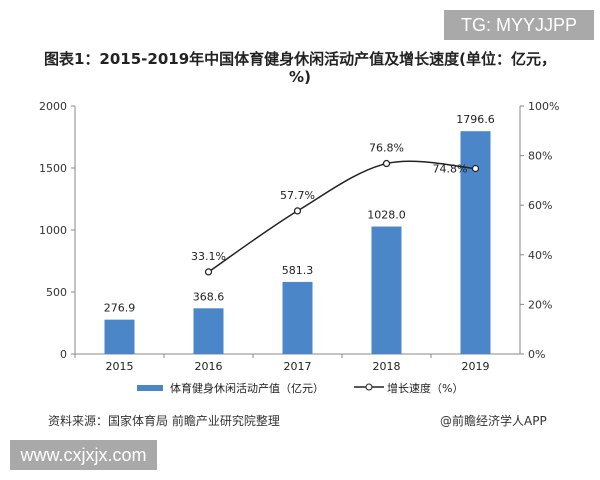  What do you see at coordinates (83, 455) in the screenshot?
I see `watermark-bottom: www.cxjxjx.com` at bounding box center [83, 455].